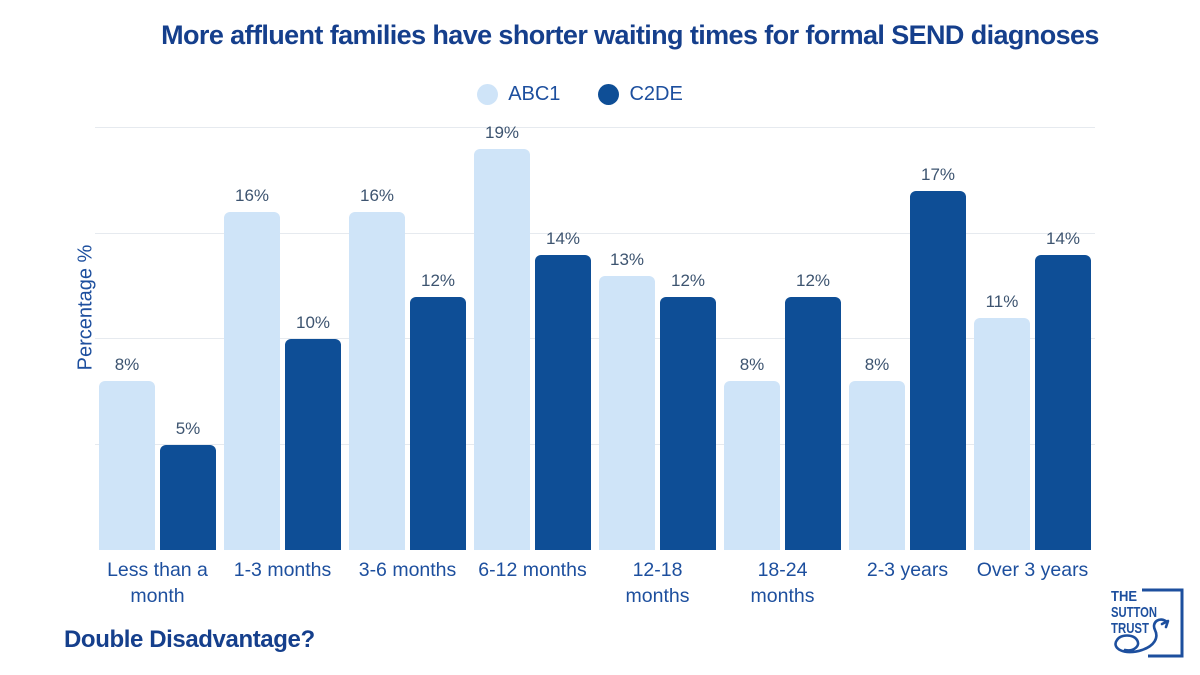 This screenshot has height=675, width=1200. I want to click on x-axis-label: 3-6 months, so click(407, 583).